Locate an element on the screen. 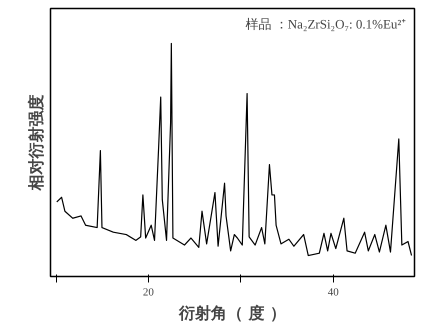  text: 样品 ：Na₂ZrSi₂O₇: 0.1%Eu²⁺ is located at coordinates (326, 24).